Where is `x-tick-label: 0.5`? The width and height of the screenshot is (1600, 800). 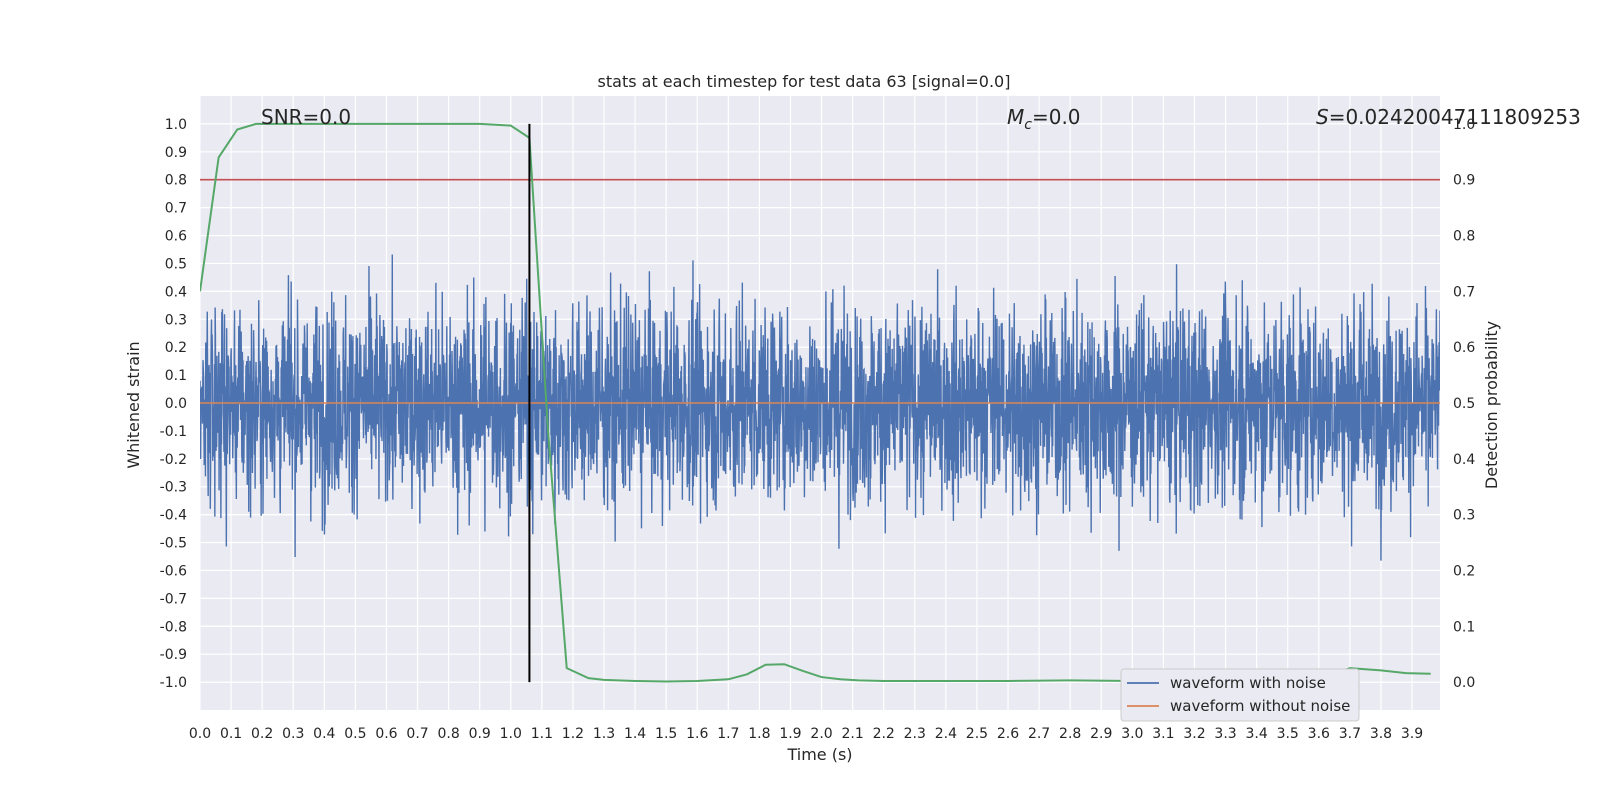
x-tick-label: 0.5 is located at coordinates (355, 734).